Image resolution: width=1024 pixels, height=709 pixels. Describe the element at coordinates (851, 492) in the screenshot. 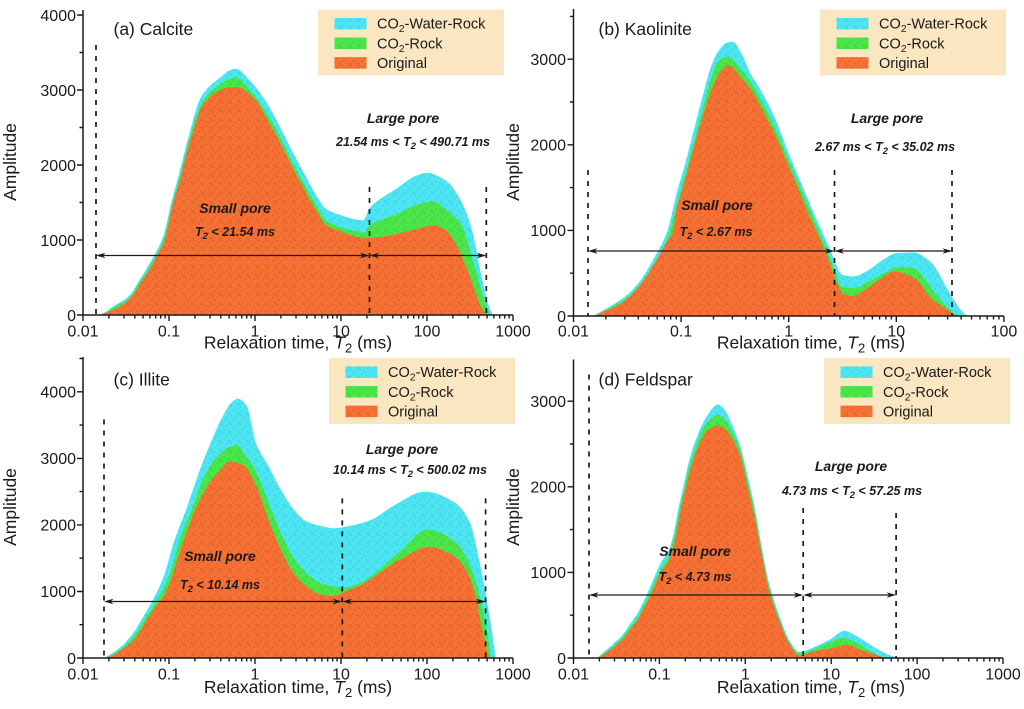

I see `svg-text: 4.73 ms < T2 < 57.25 ms` at that location.